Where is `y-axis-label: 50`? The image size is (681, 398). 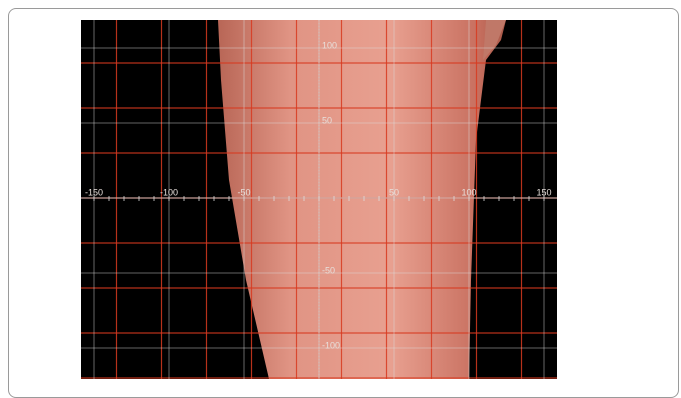 y-axis-label: 50 is located at coordinates (327, 120).